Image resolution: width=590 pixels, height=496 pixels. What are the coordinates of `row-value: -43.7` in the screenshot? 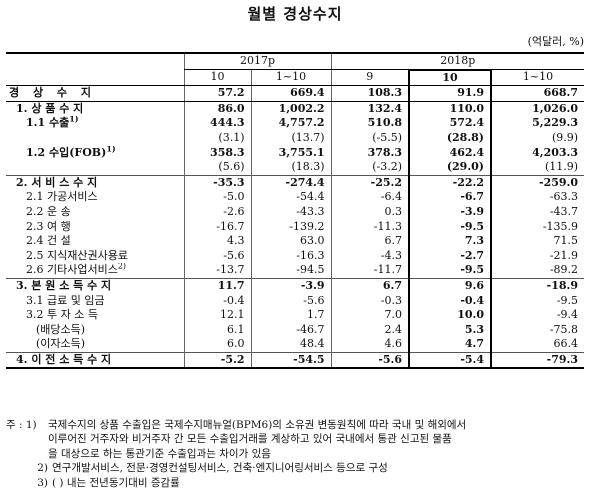 It's located at (564, 211).